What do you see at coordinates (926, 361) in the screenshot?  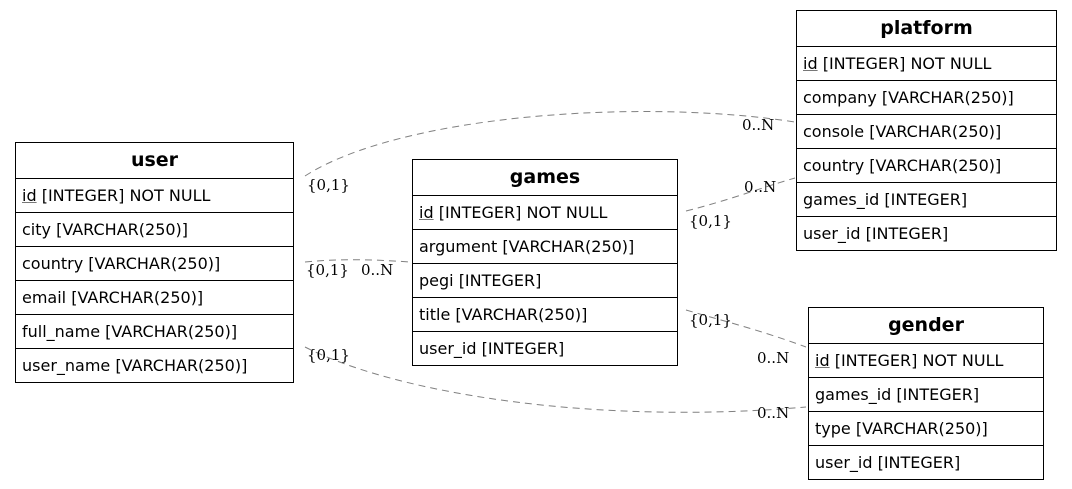 I see `entity-gender-column: id [INTEGER] NOT NULL` at bounding box center [926, 361].